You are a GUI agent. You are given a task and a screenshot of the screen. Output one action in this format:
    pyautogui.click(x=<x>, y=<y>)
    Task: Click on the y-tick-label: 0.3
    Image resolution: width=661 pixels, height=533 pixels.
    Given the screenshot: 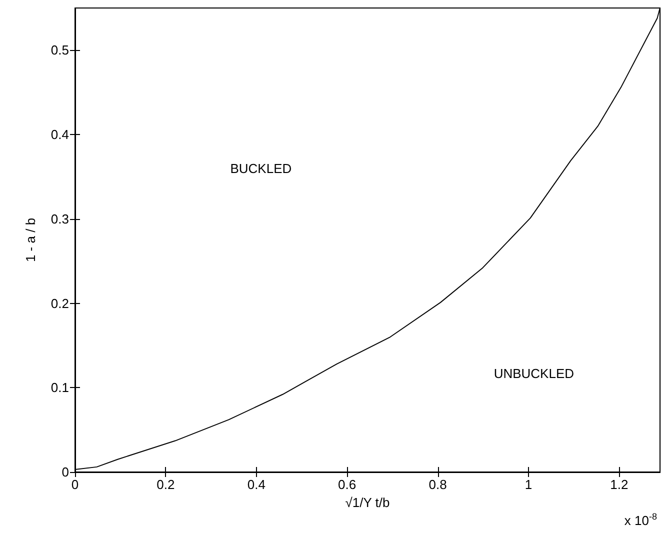 What is the action you would take?
    pyautogui.click(x=59, y=218)
    